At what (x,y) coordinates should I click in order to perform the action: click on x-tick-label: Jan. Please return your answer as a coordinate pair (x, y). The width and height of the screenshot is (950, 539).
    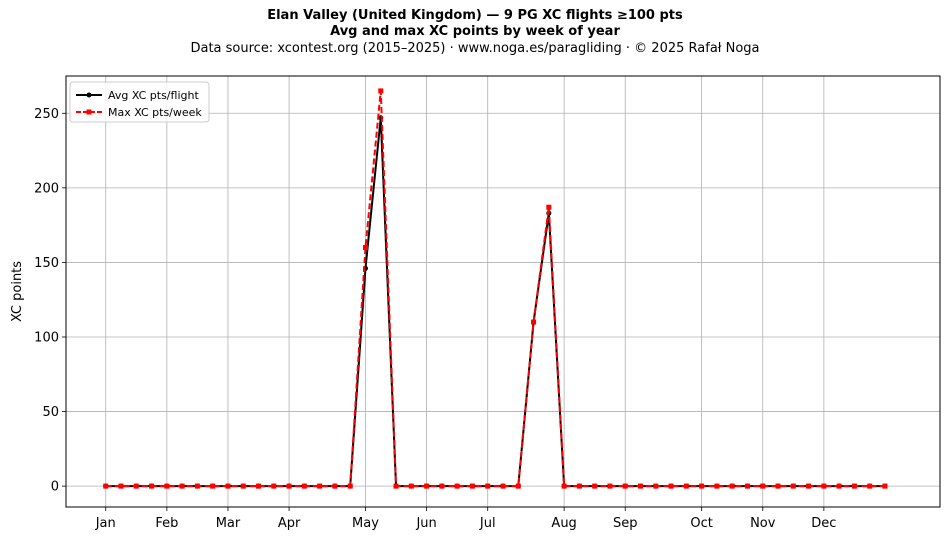
    Looking at the image, I should click on (105, 523).